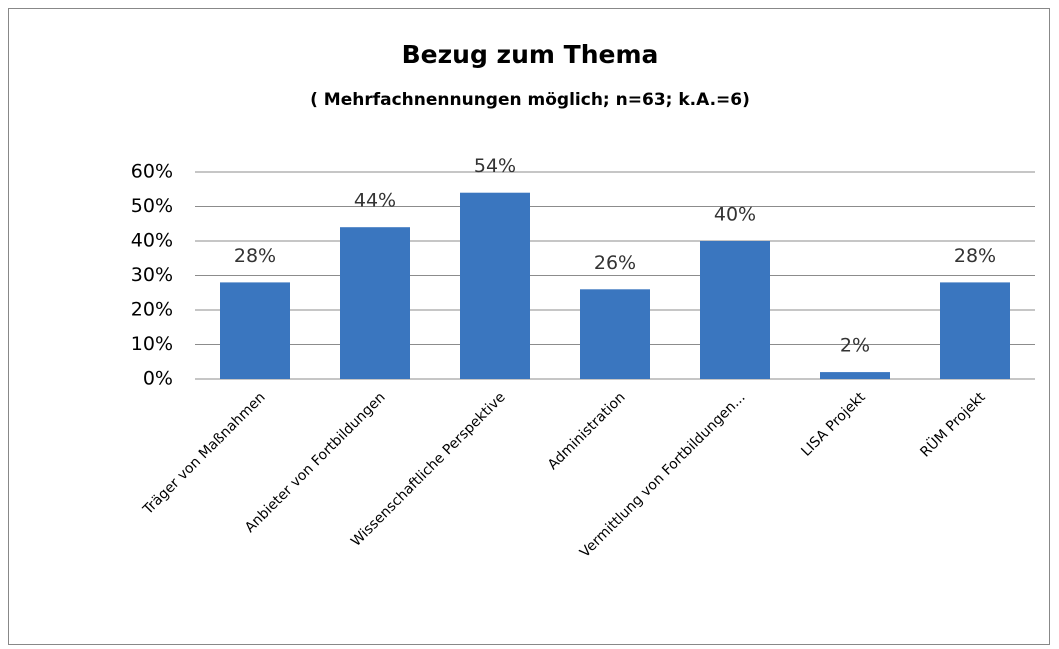  What do you see at coordinates (530, 54) in the screenshot?
I see `chart-title: Bezug zum Thema` at bounding box center [530, 54].